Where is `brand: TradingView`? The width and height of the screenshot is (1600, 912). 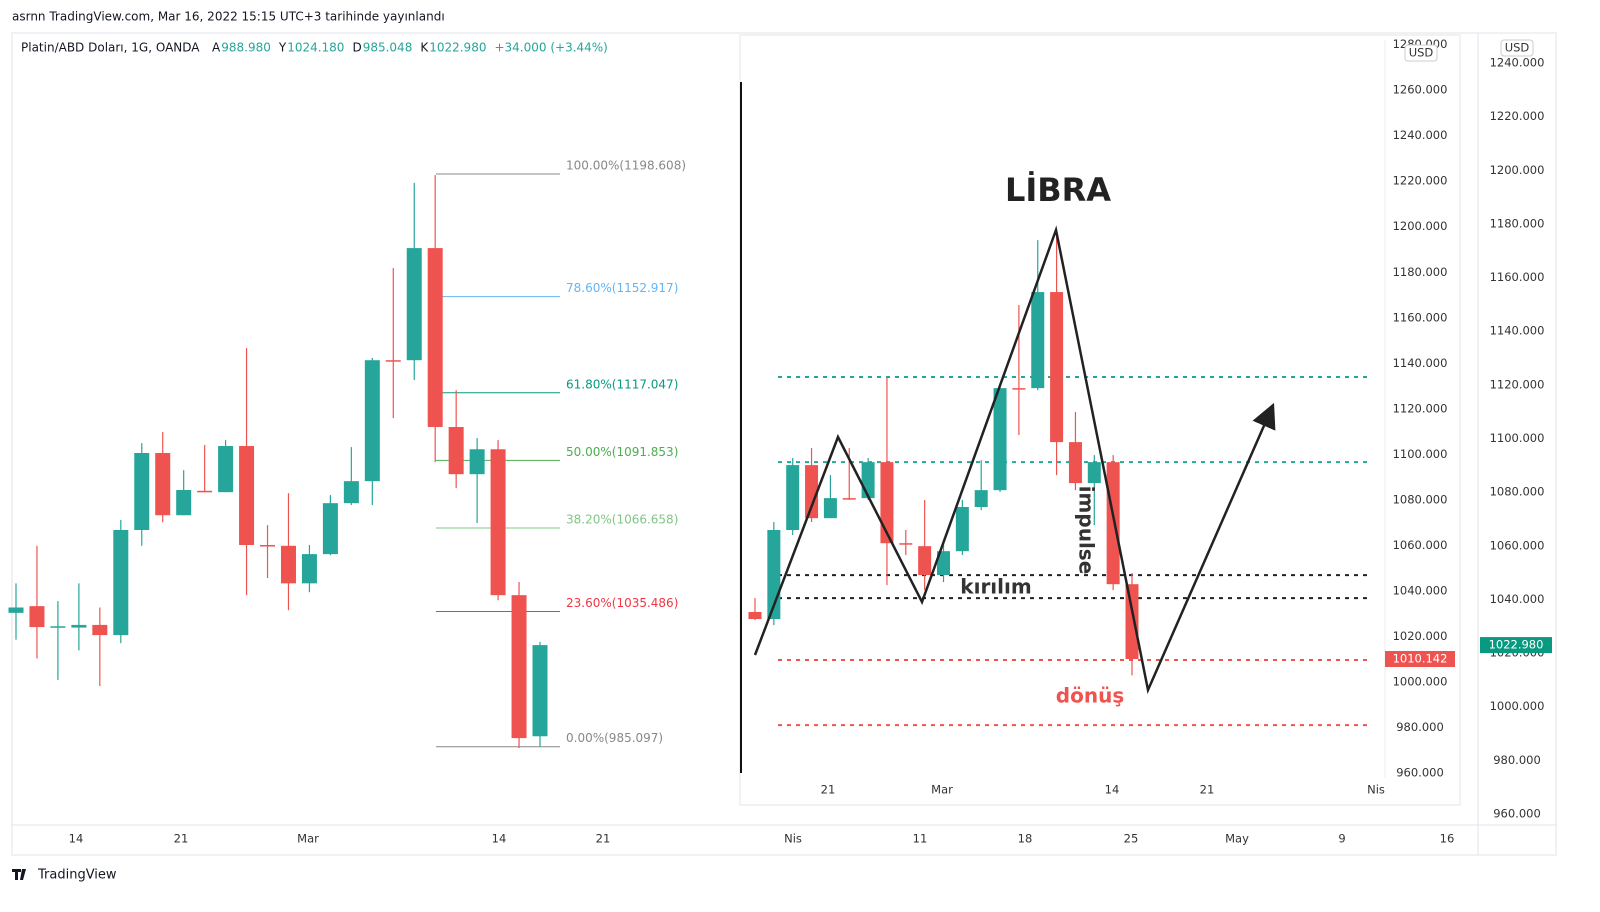
brand: TradingView is located at coordinates (77, 875).